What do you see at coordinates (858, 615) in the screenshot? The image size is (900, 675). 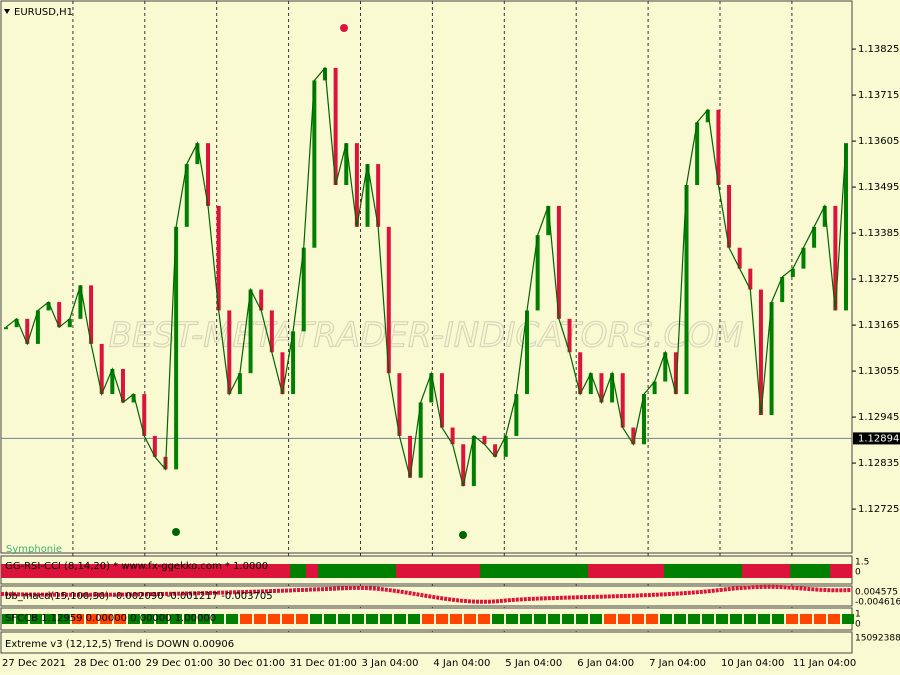 I see `subwindow-axis-label: 1` at bounding box center [858, 615].